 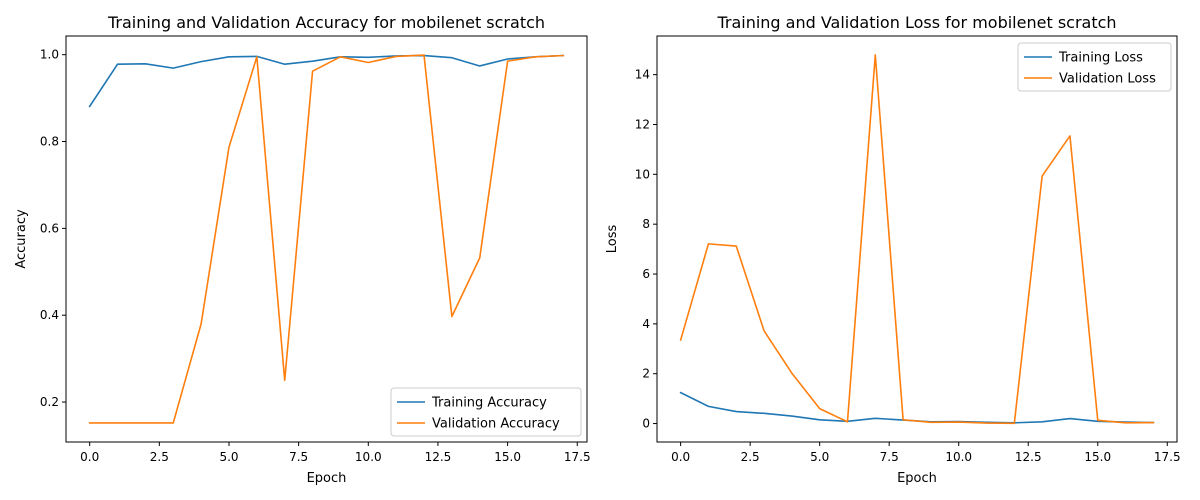 I want to click on validation-accuracy-legend-label: Validation Accuracy, so click(x=496, y=424).